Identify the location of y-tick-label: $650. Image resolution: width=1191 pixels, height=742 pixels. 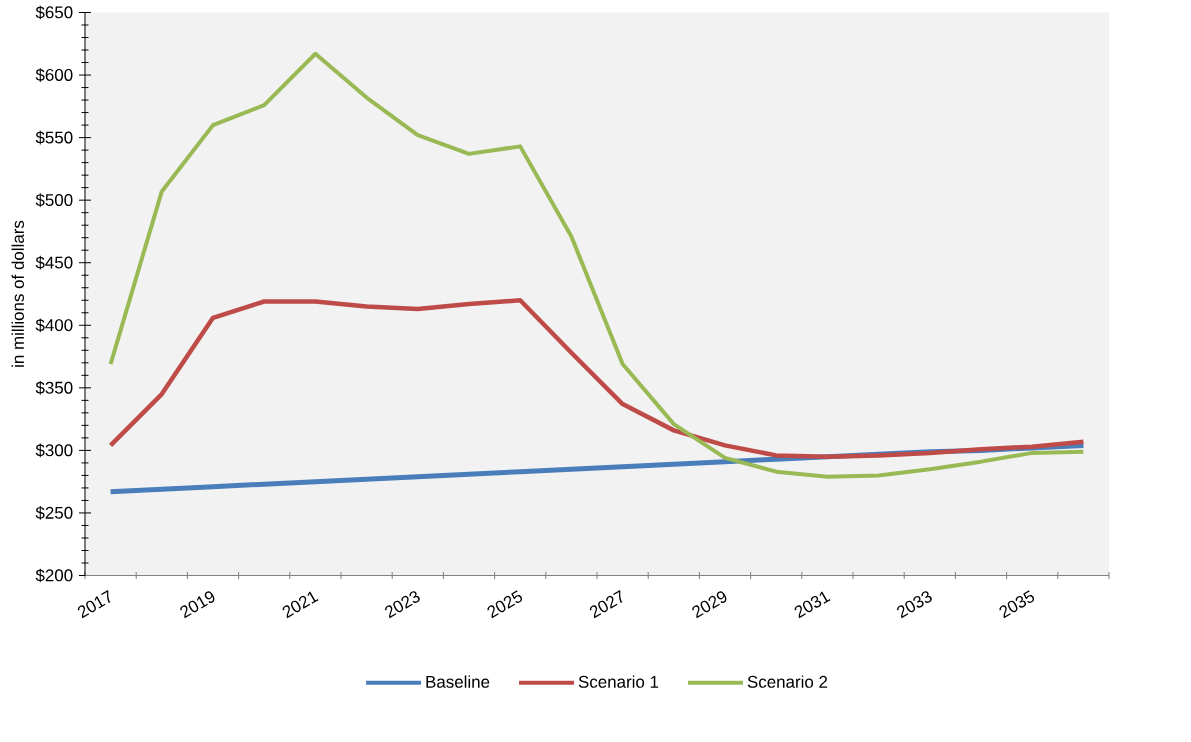
(54, 12).